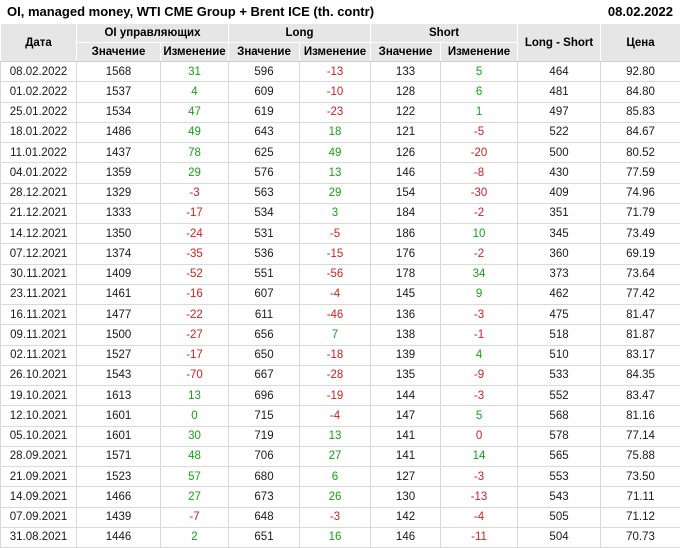 This screenshot has height=548, width=680. What do you see at coordinates (194, 436) in the screenshot?
I see `oi-change-cell: 30` at bounding box center [194, 436].